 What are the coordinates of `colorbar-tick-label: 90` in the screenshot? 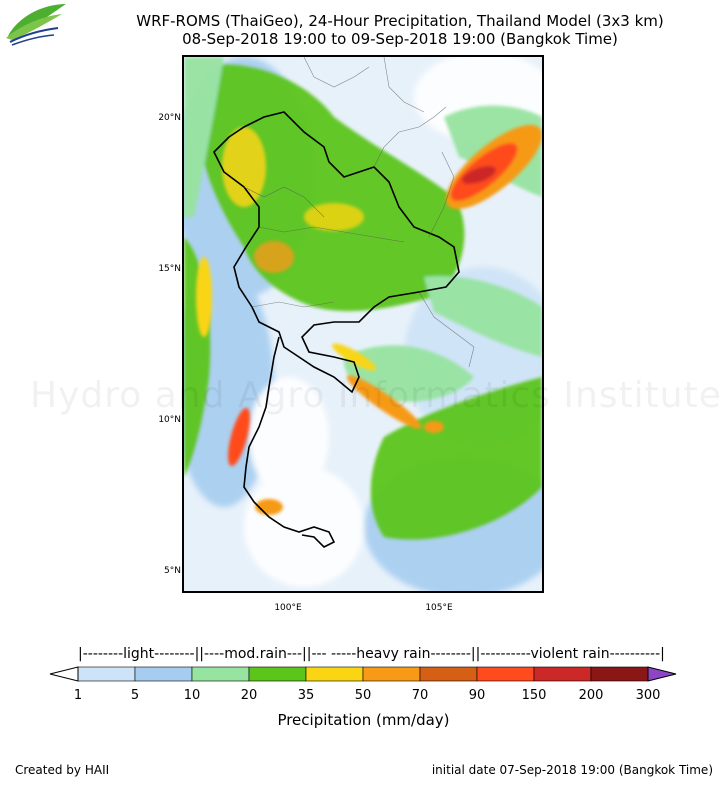 It's located at (477, 695).